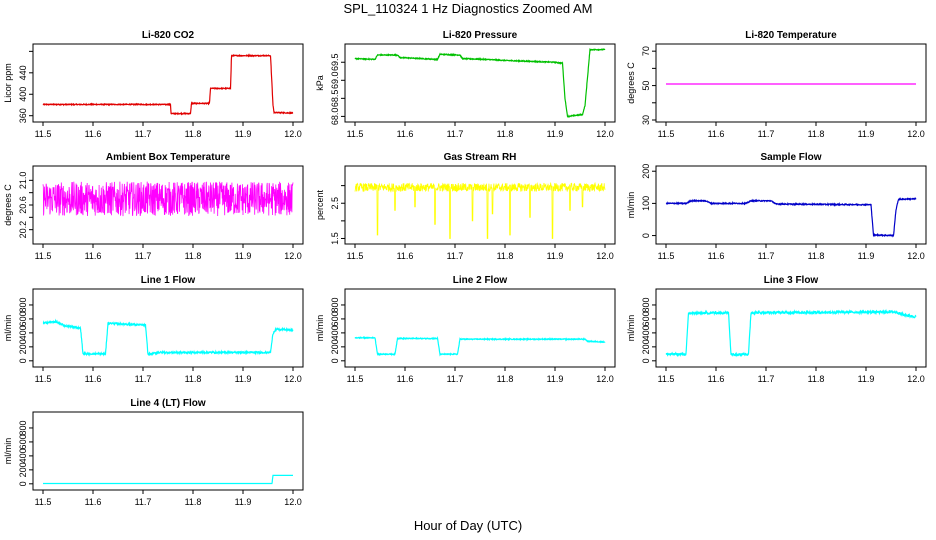 The width and height of the screenshot is (936, 540). Describe the element at coordinates (23, 115) in the screenshot. I see `panel-1-ytick-label-360: 360` at that location.